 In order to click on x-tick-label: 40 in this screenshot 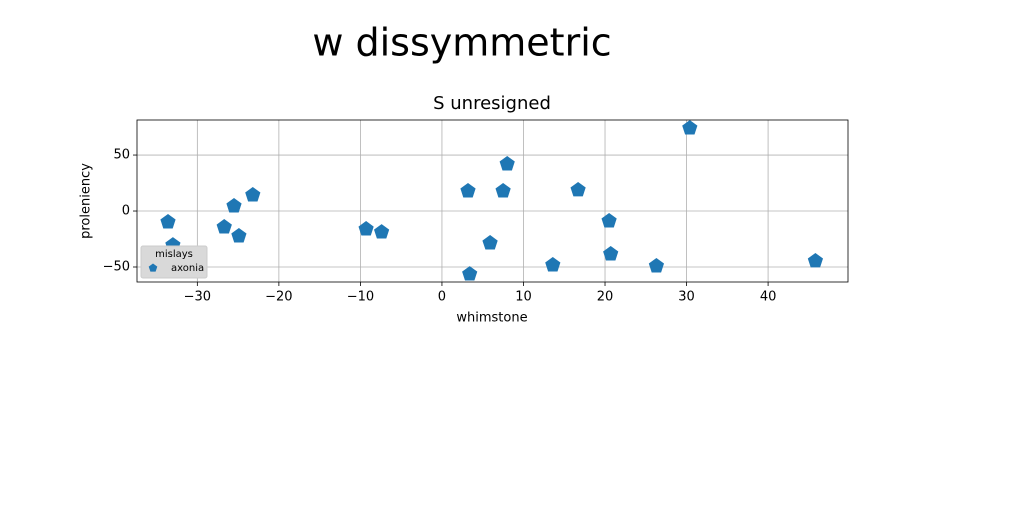, I will do `click(768, 297)`.